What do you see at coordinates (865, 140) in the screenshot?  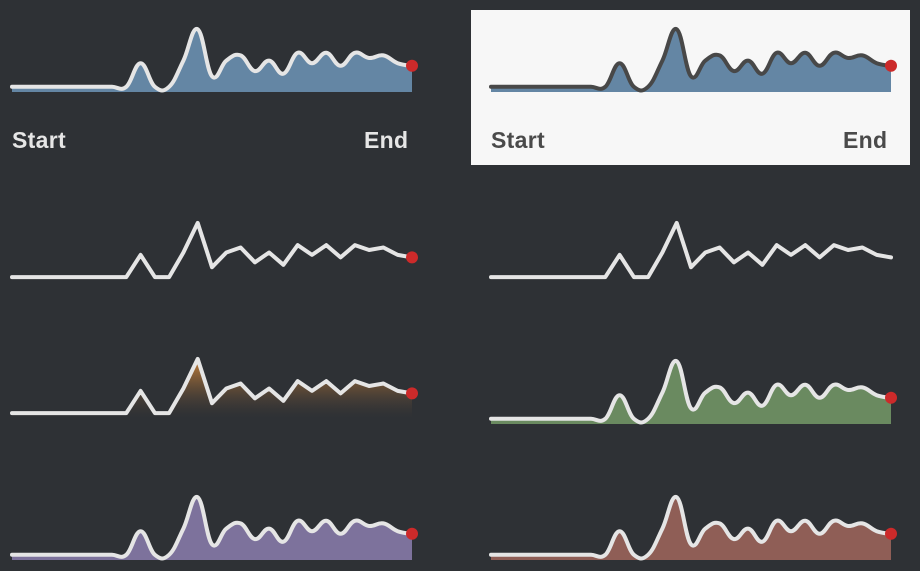 I see `end-label-light: End` at bounding box center [865, 140].